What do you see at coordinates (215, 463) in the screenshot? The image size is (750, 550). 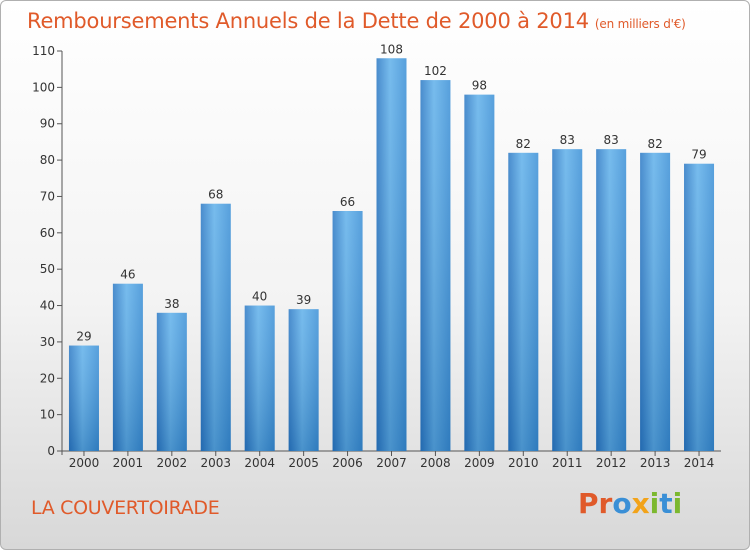 I see `x-tick-label: 2003` at bounding box center [215, 463].